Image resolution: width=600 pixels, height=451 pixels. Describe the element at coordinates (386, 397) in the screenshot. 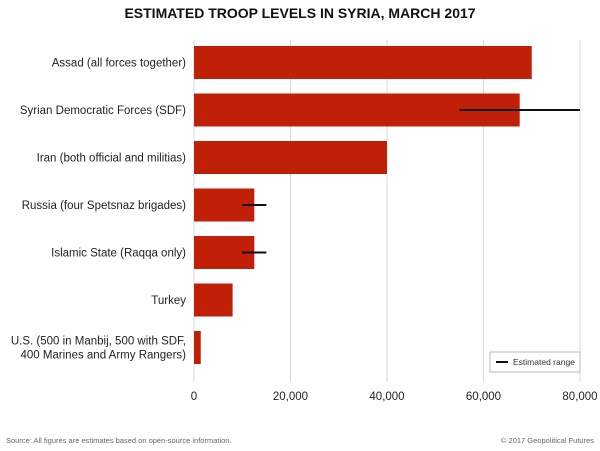

I see `x-tick-label: 40,000` at that location.